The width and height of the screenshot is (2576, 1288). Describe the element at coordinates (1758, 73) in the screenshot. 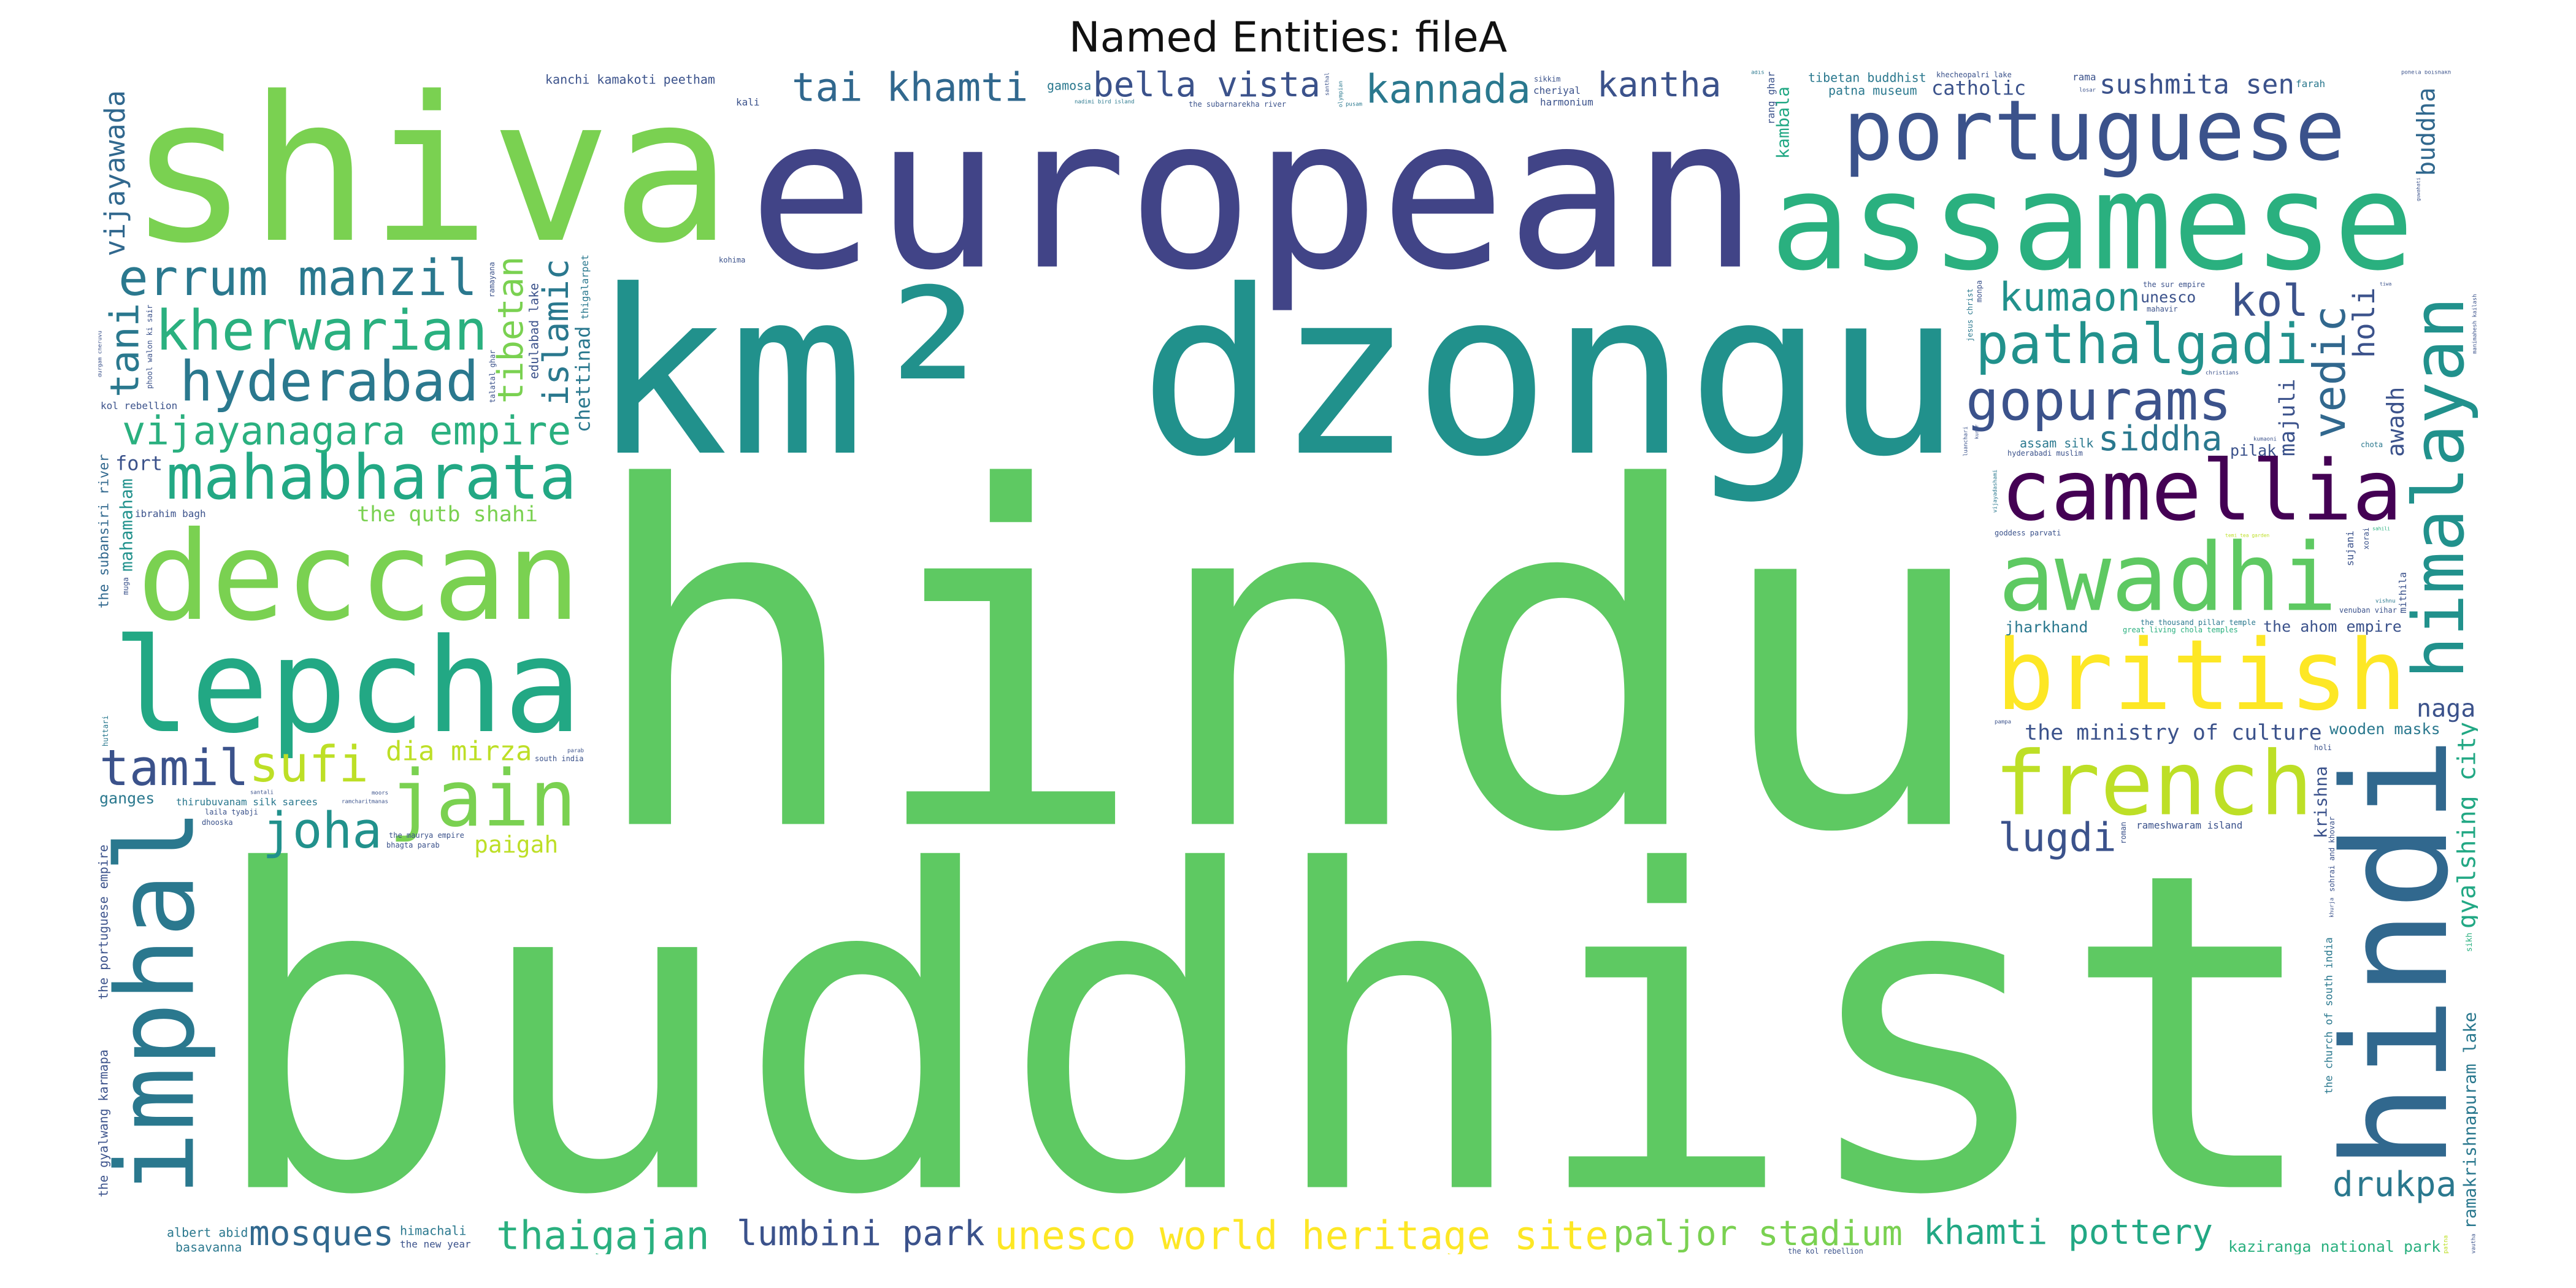

I see `word-adis: adis` at that location.